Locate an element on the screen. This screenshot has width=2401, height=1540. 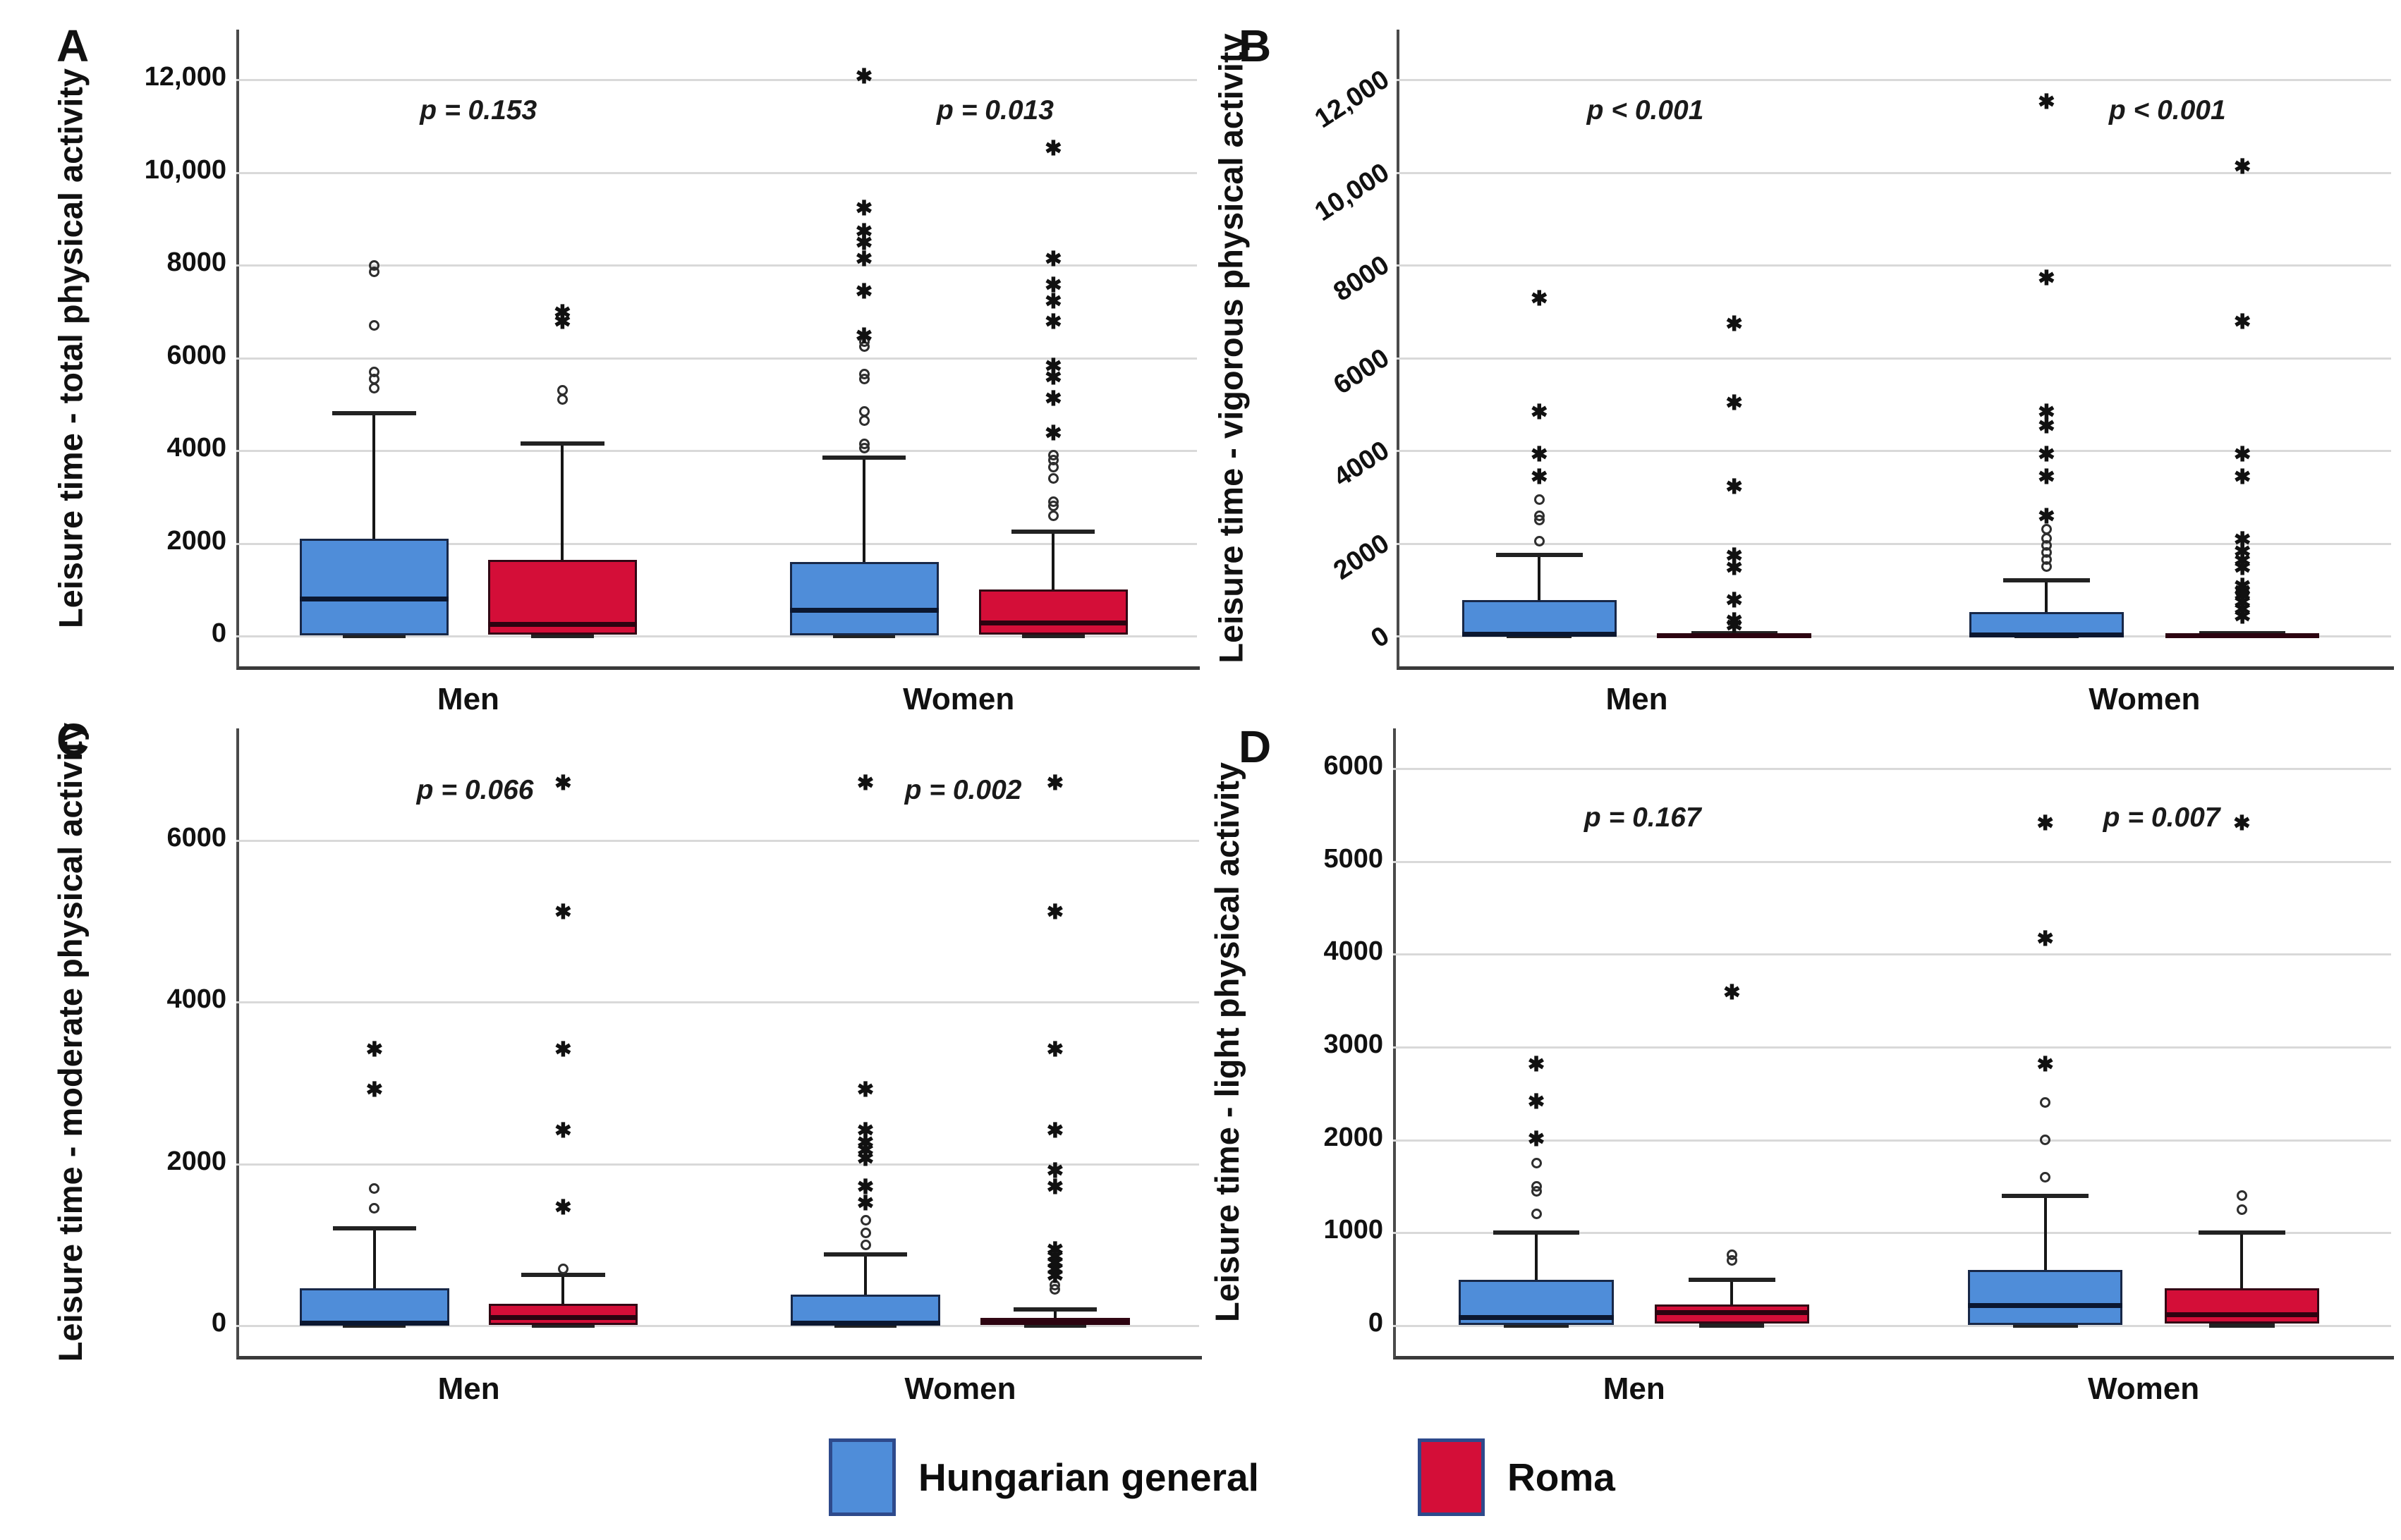
box-C-women-hungarian-whisker is located at coordinates (866, 1274).